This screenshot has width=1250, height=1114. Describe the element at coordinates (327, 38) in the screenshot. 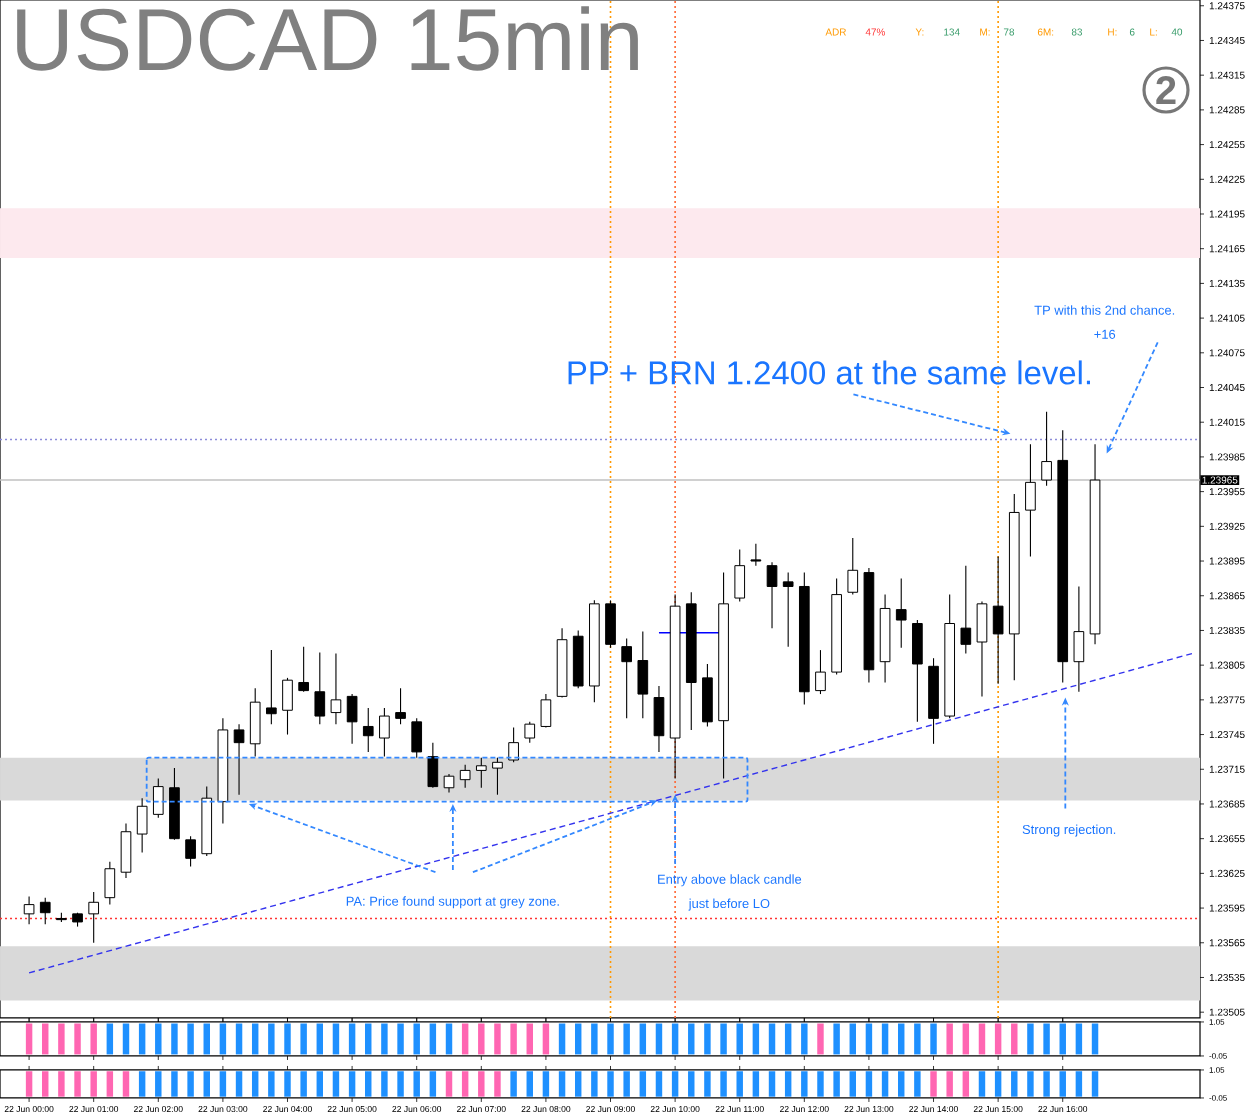

I see `chart-title: USDCAD 15min` at that location.